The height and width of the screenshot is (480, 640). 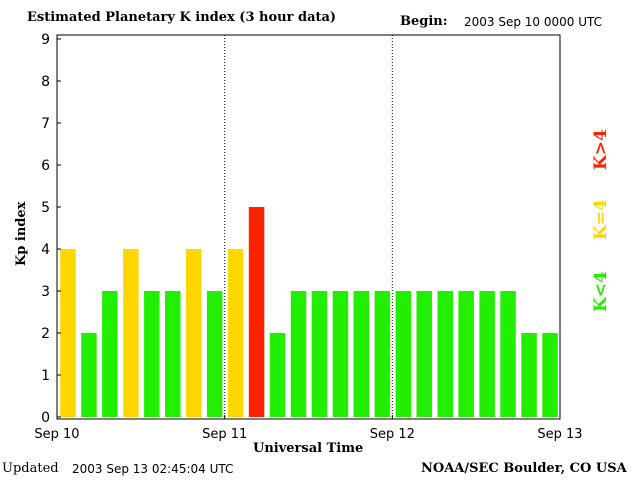 What do you see at coordinates (424, 21) in the screenshot?
I see `begin-label: Begin:` at bounding box center [424, 21].